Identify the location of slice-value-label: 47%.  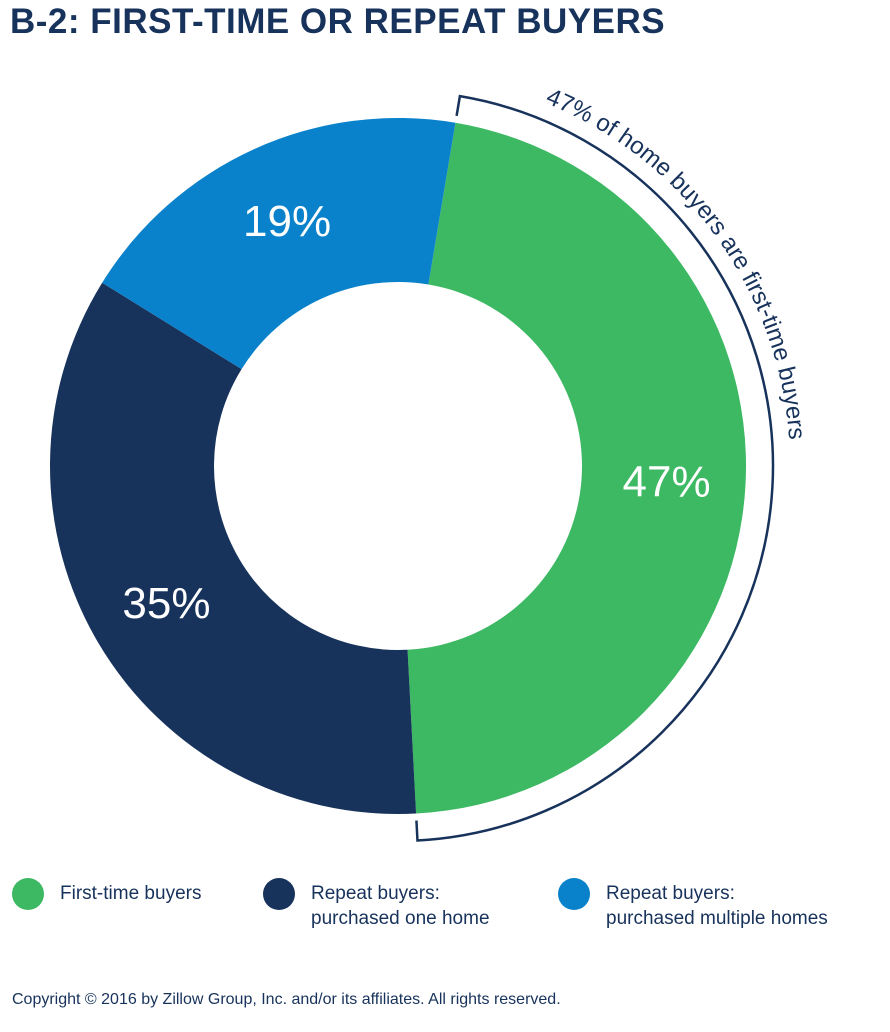
(667, 481).